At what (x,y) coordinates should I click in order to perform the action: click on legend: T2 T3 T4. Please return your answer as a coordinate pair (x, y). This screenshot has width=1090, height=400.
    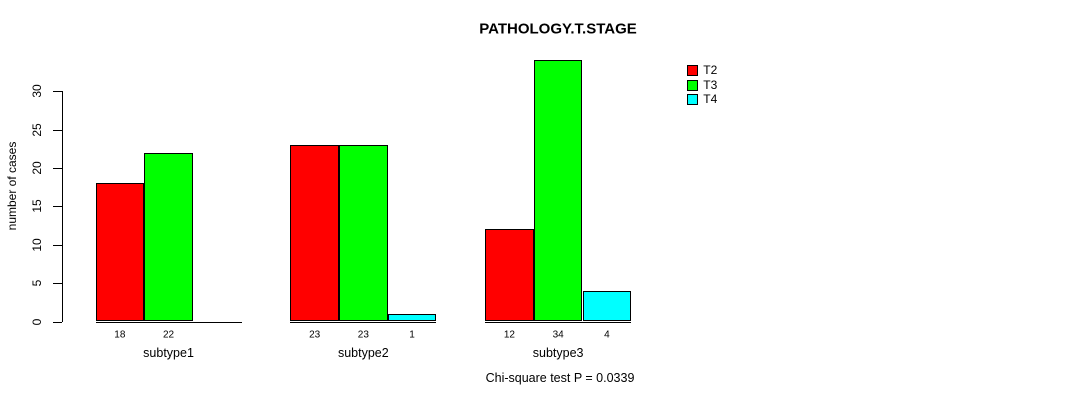
    Looking at the image, I should click on (702, 86).